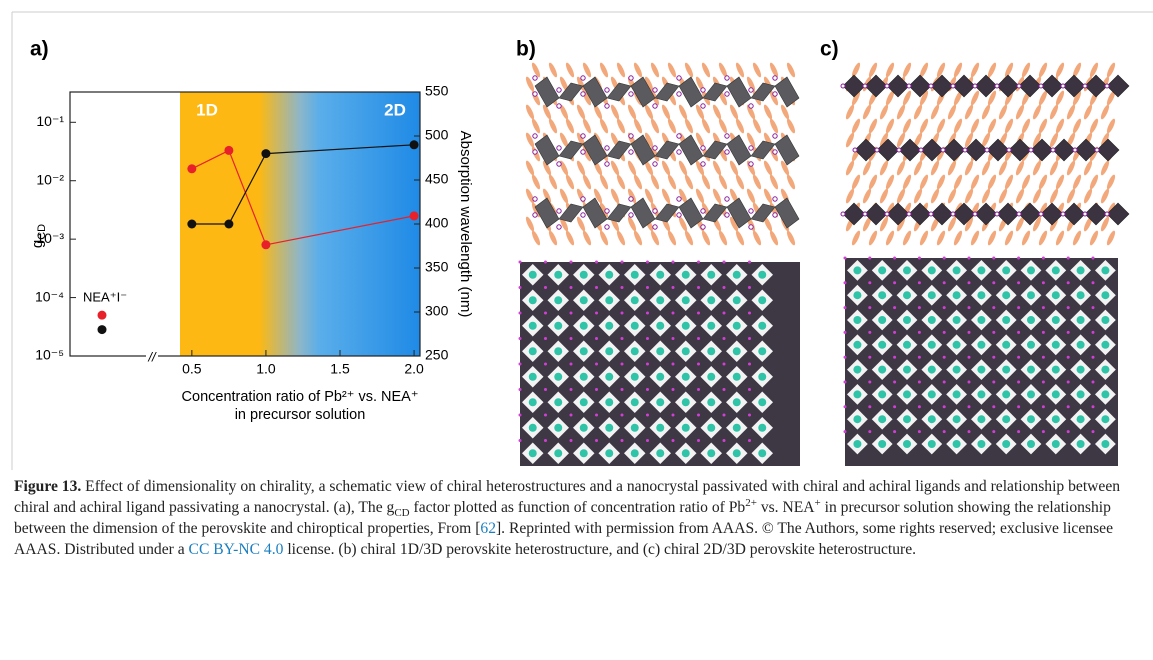  What do you see at coordinates (229, 150) in the screenshot?
I see `data-point` at bounding box center [229, 150].